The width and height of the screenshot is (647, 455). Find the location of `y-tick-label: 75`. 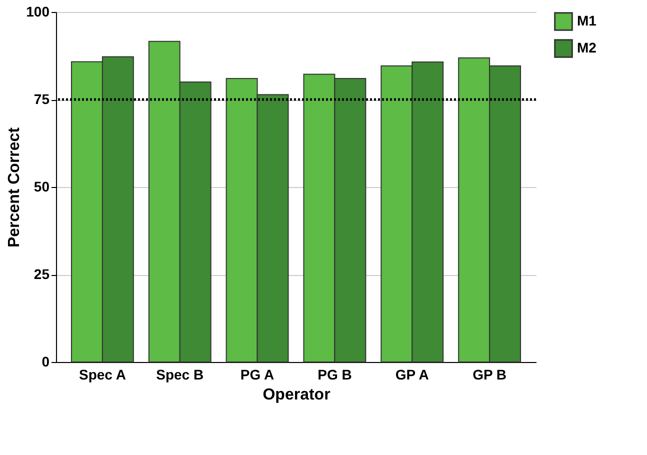

y-tick-label: 75 is located at coordinates (42, 99).